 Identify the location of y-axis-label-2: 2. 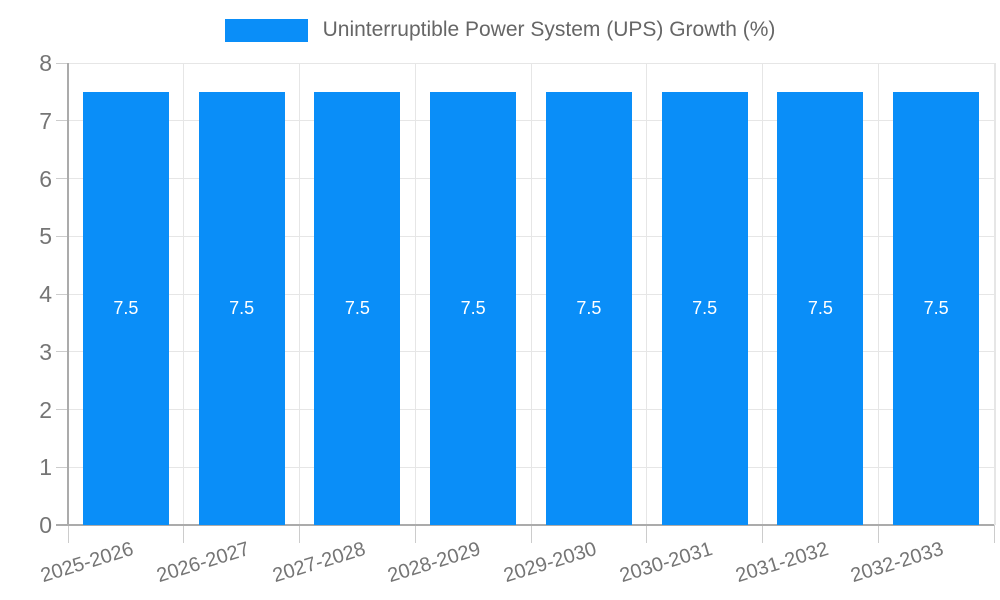
(45, 409).